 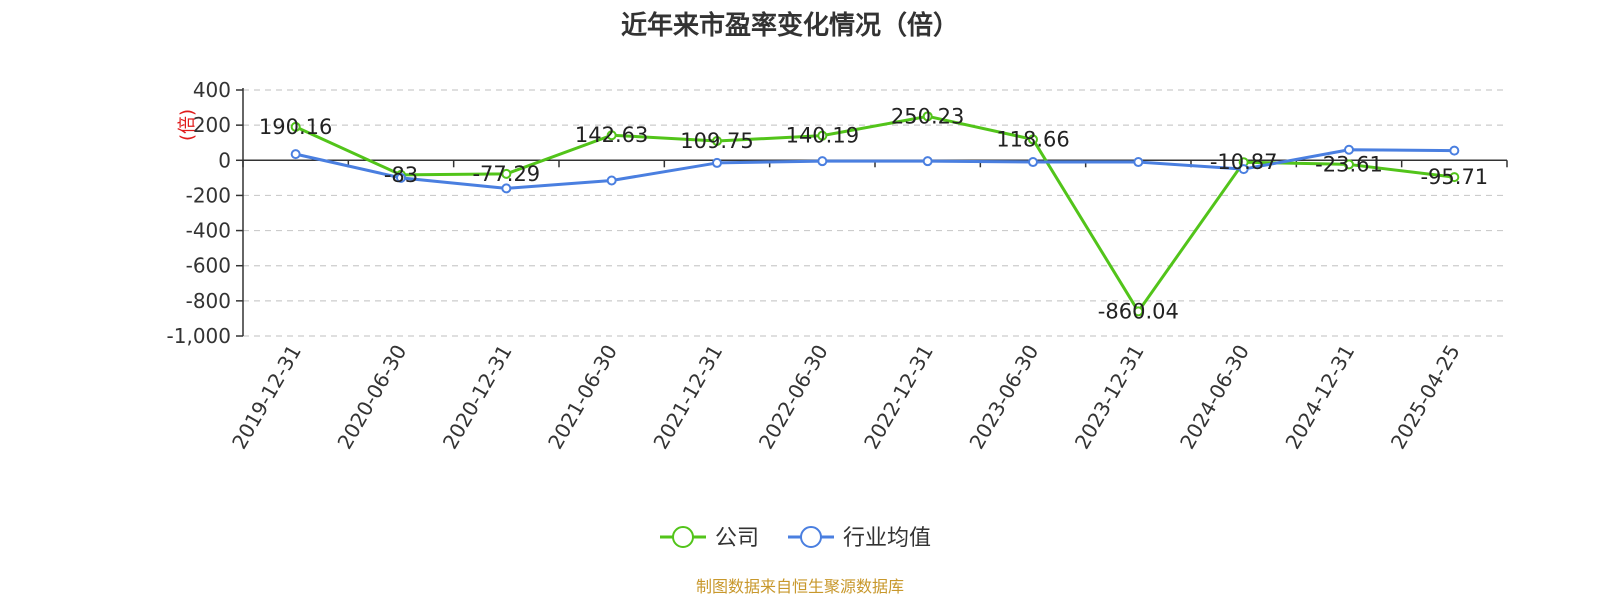 I want to click on data-label: -10.87, so click(x=1244, y=162).